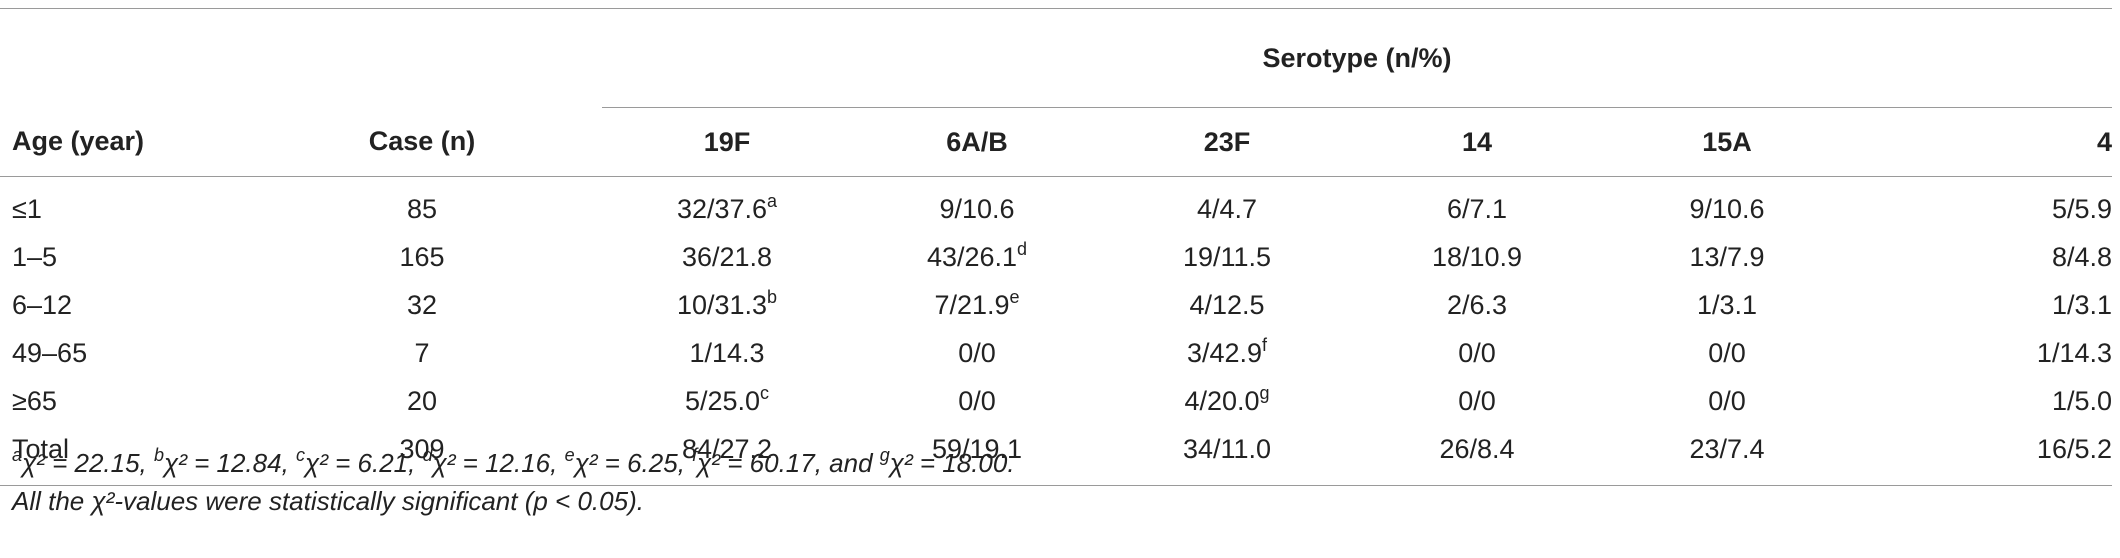 The width and height of the screenshot is (2120, 558). What do you see at coordinates (884, 455) in the screenshot?
I see `footnote-marker: g` at bounding box center [884, 455].